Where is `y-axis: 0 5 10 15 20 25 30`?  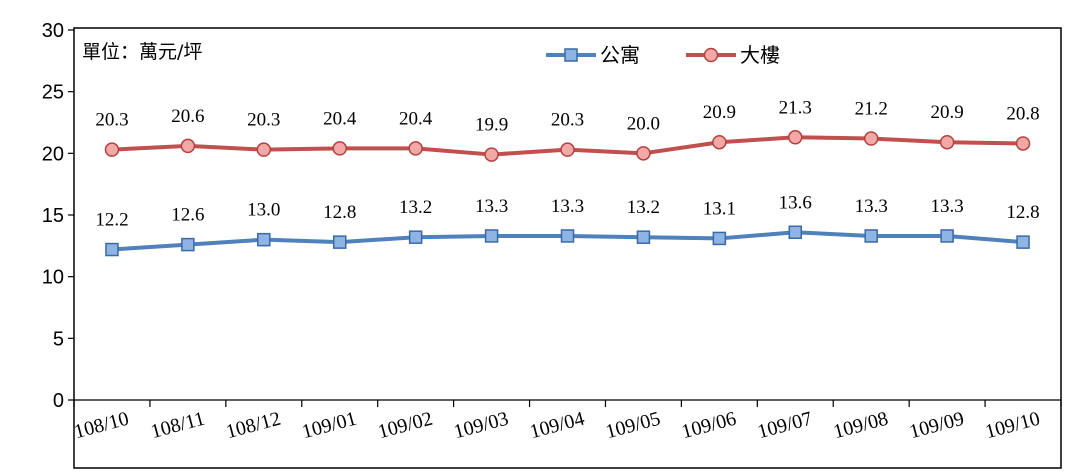 y-axis: 0 5 10 15 20 25 30 is located at coordinates (58, 216).